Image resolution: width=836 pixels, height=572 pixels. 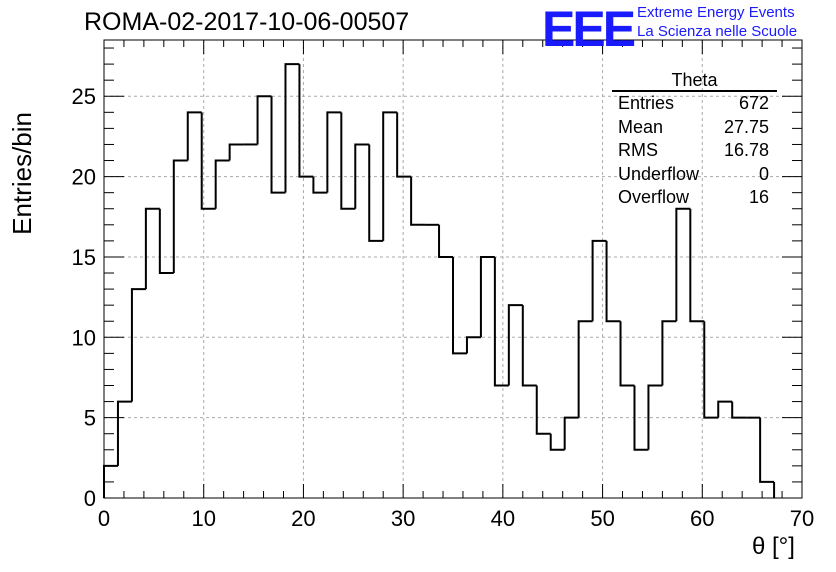 I want to click on x-axis-label: θ [°], so click(x=773, y=546).